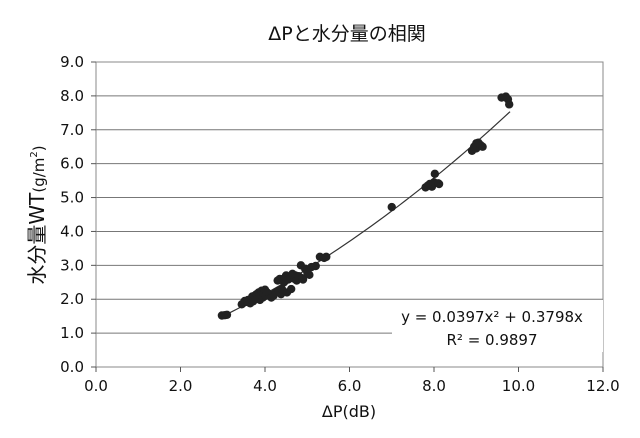 The width and height of the screenshot is (640, 438). I want to click on y-axis-label: 水分量WT(g/m2), so click(37, 214).